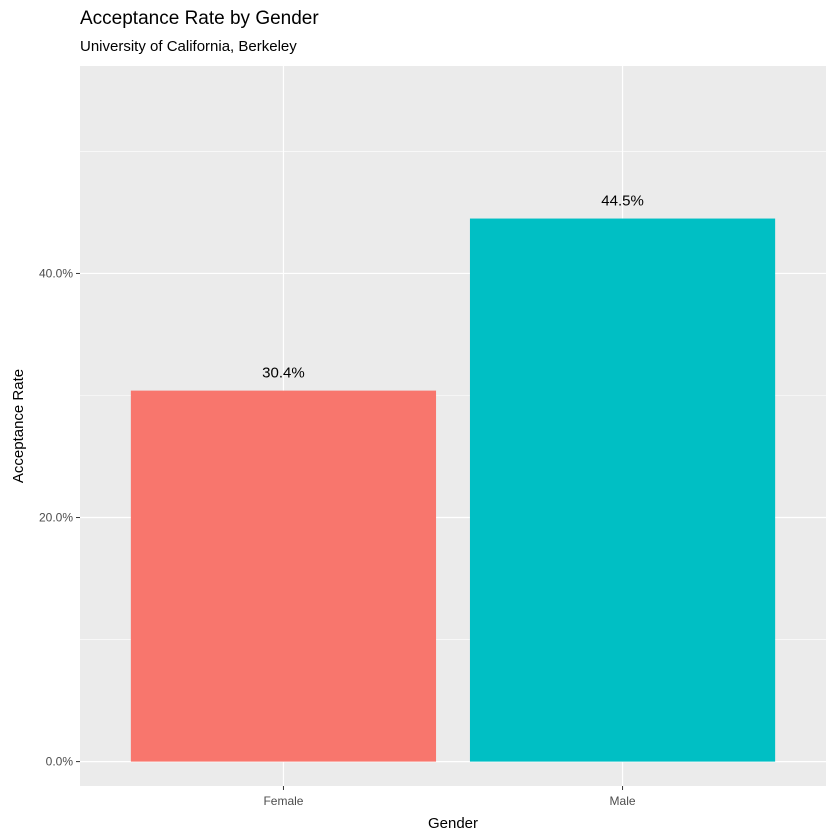  I want to click on y-axis-title: Acceptance Rate, so click(18, 426).